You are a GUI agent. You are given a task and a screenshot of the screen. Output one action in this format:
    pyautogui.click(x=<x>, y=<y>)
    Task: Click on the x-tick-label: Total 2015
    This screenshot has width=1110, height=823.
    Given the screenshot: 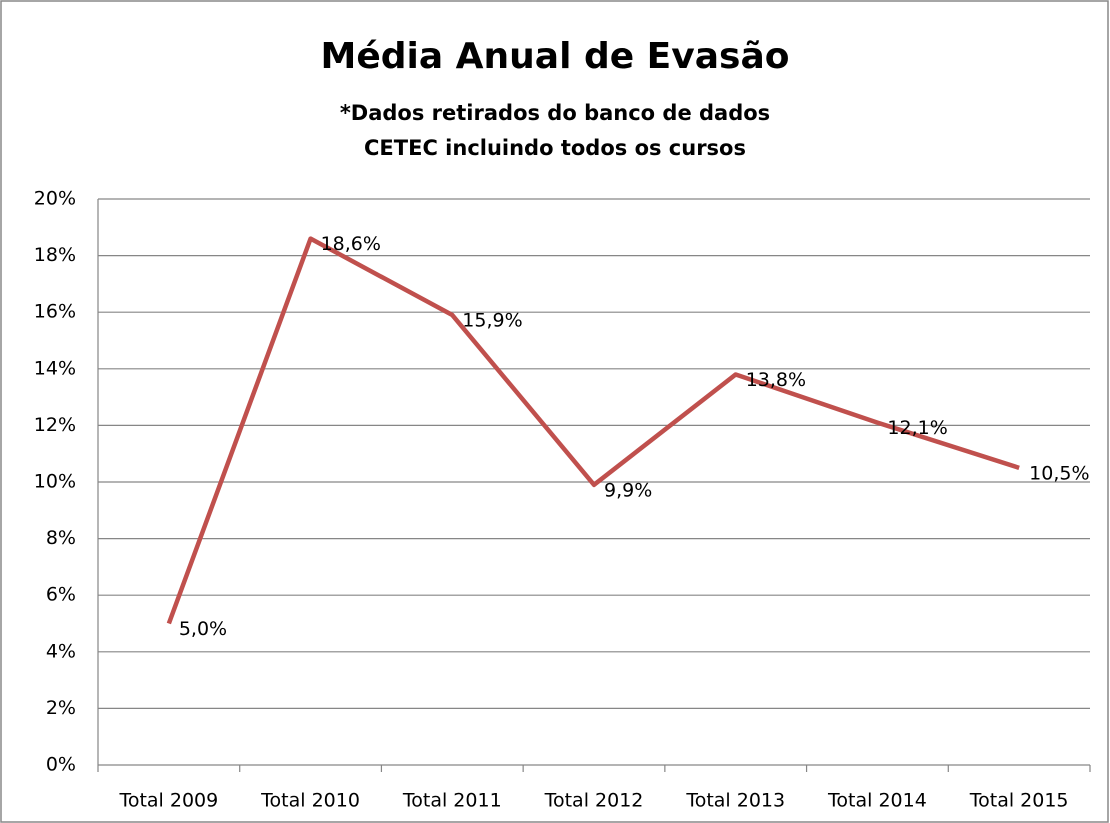 What is the action you would take?
    pyautogui.click(x=1019, y=801)
    